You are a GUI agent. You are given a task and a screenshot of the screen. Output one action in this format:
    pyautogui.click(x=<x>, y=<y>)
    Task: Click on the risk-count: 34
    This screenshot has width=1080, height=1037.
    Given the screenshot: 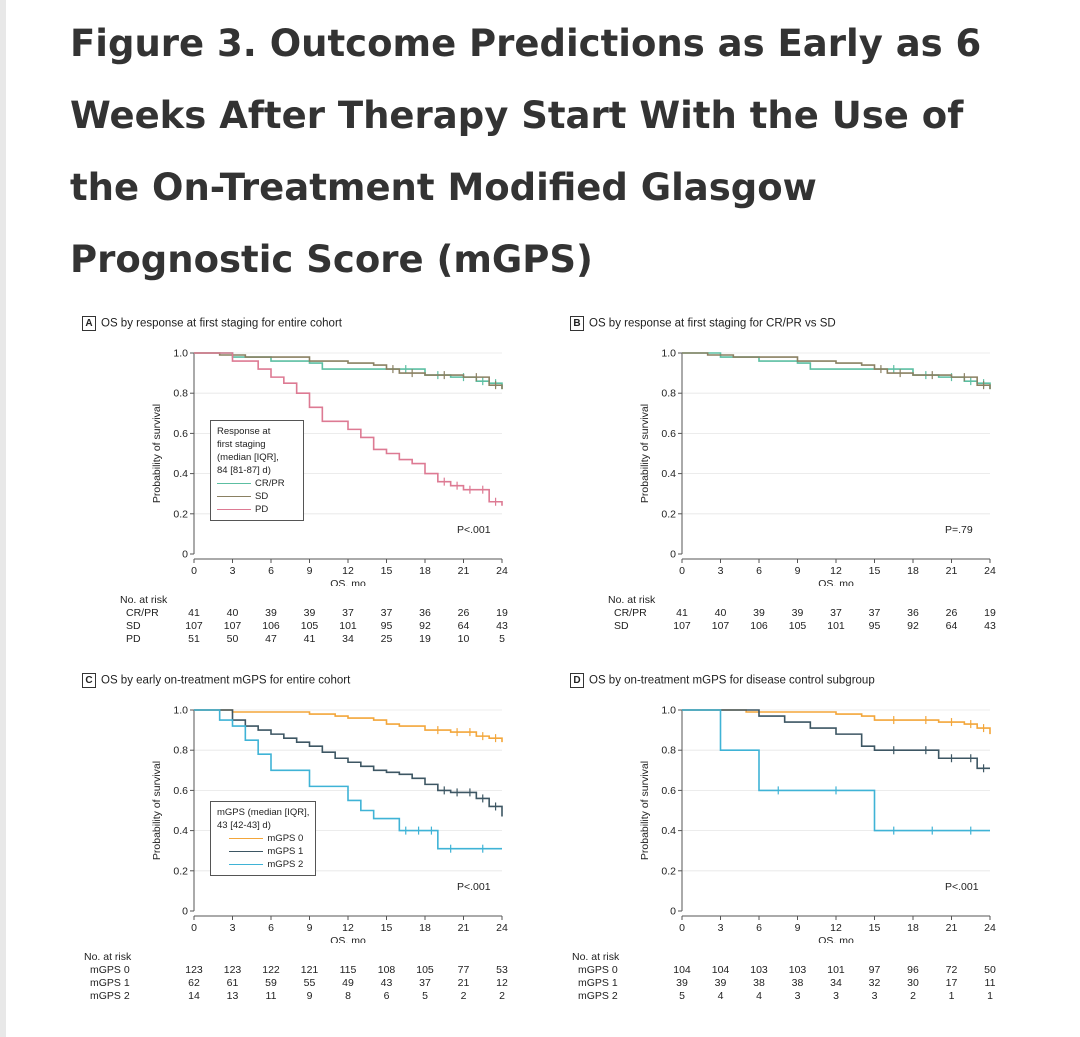 What is the action you would take?
    pyautogui.click(x=348, y=639)
    